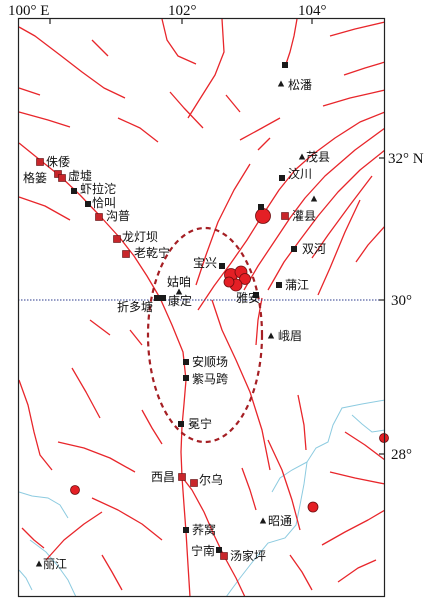  I want to click on place-label-pujiang: 蒲江, so click(297, 285).